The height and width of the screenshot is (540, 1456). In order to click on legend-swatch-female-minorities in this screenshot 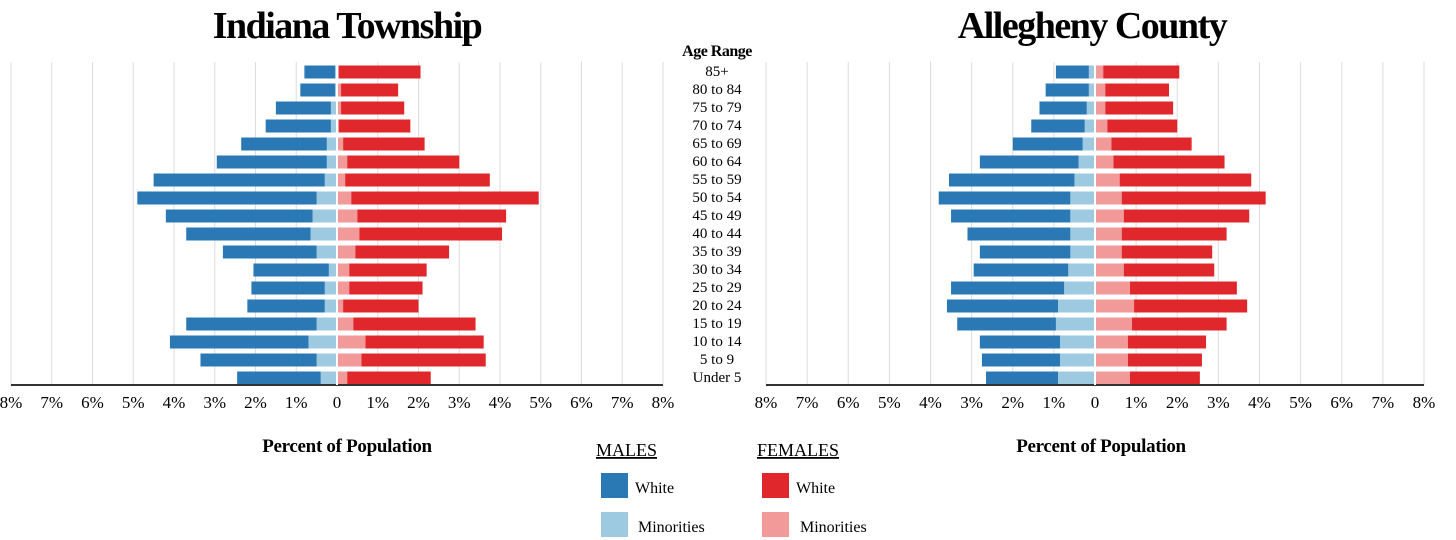, I will do `click(775, 524)`.